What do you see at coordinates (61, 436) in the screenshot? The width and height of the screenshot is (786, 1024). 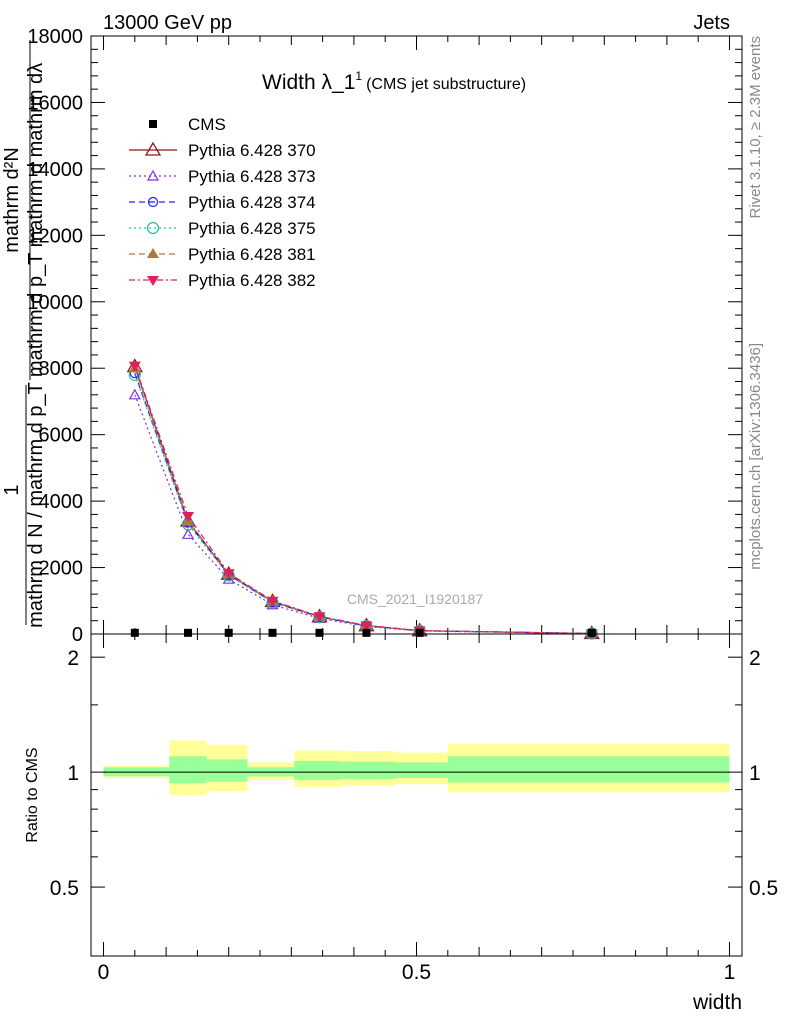 I see `main-y-tick-label: 6000` at bounding box center [61, 436].